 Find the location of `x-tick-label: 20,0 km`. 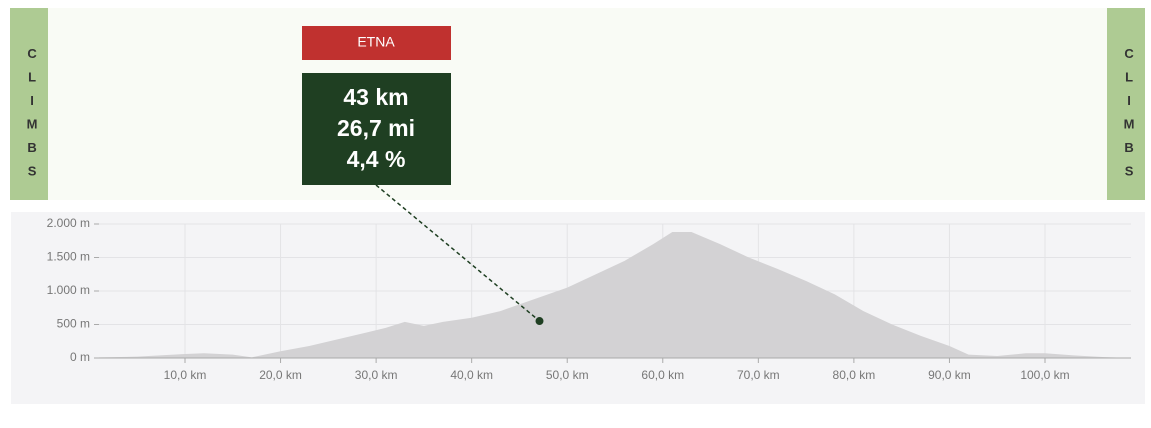

x-tick-label: 20,0 km is located at coordinates (280, 375).